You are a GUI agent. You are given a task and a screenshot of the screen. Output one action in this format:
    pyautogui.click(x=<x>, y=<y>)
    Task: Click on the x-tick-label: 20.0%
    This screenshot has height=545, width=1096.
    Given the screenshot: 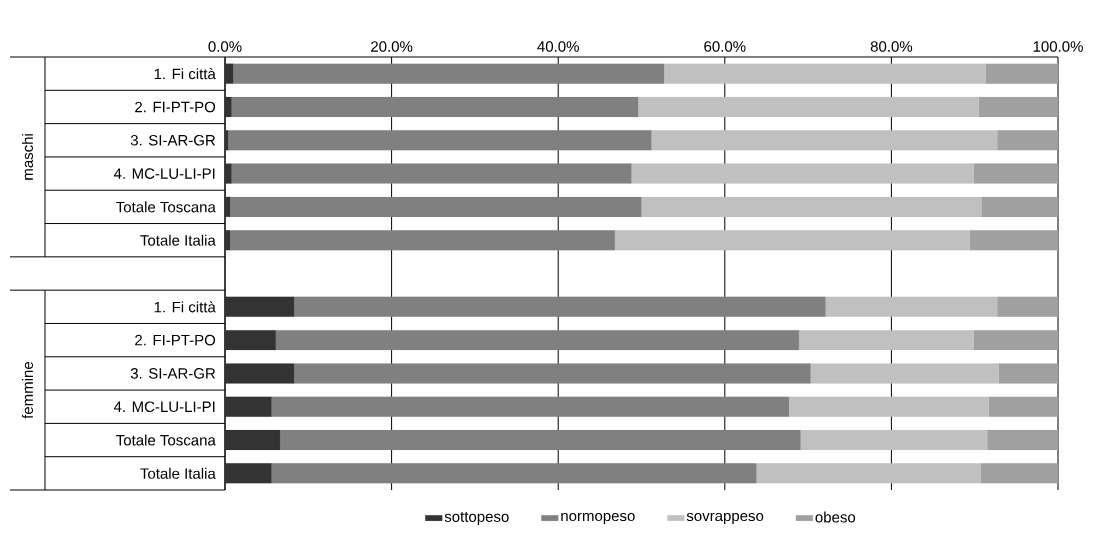 What is the action you would take?
    pyautogui.click(x=392, y=46)
    